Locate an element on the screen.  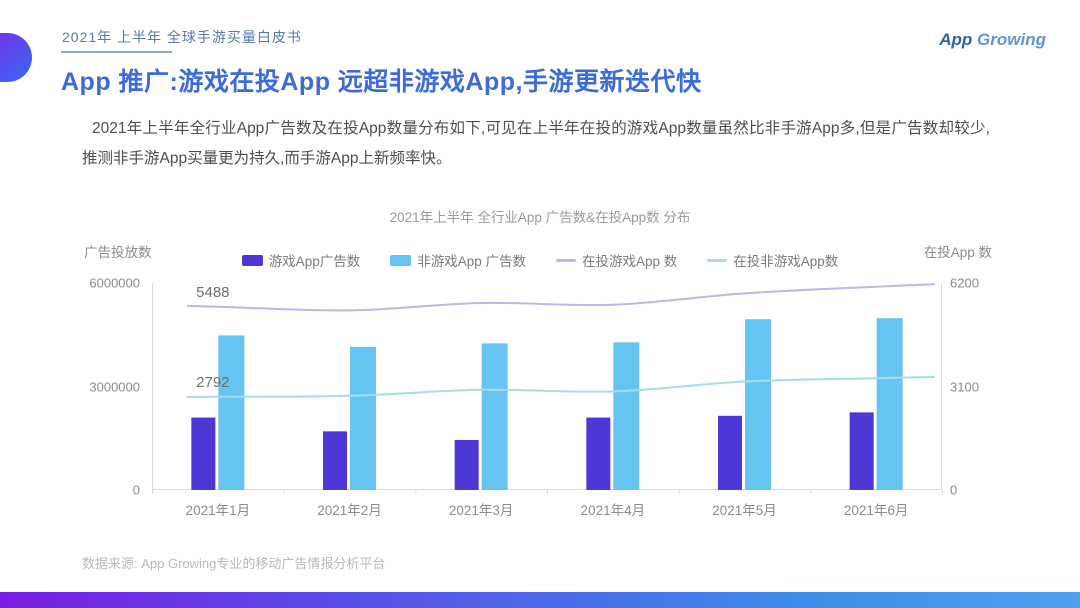
y-tick-label: 3000000 is located at coordinates (114, 386).